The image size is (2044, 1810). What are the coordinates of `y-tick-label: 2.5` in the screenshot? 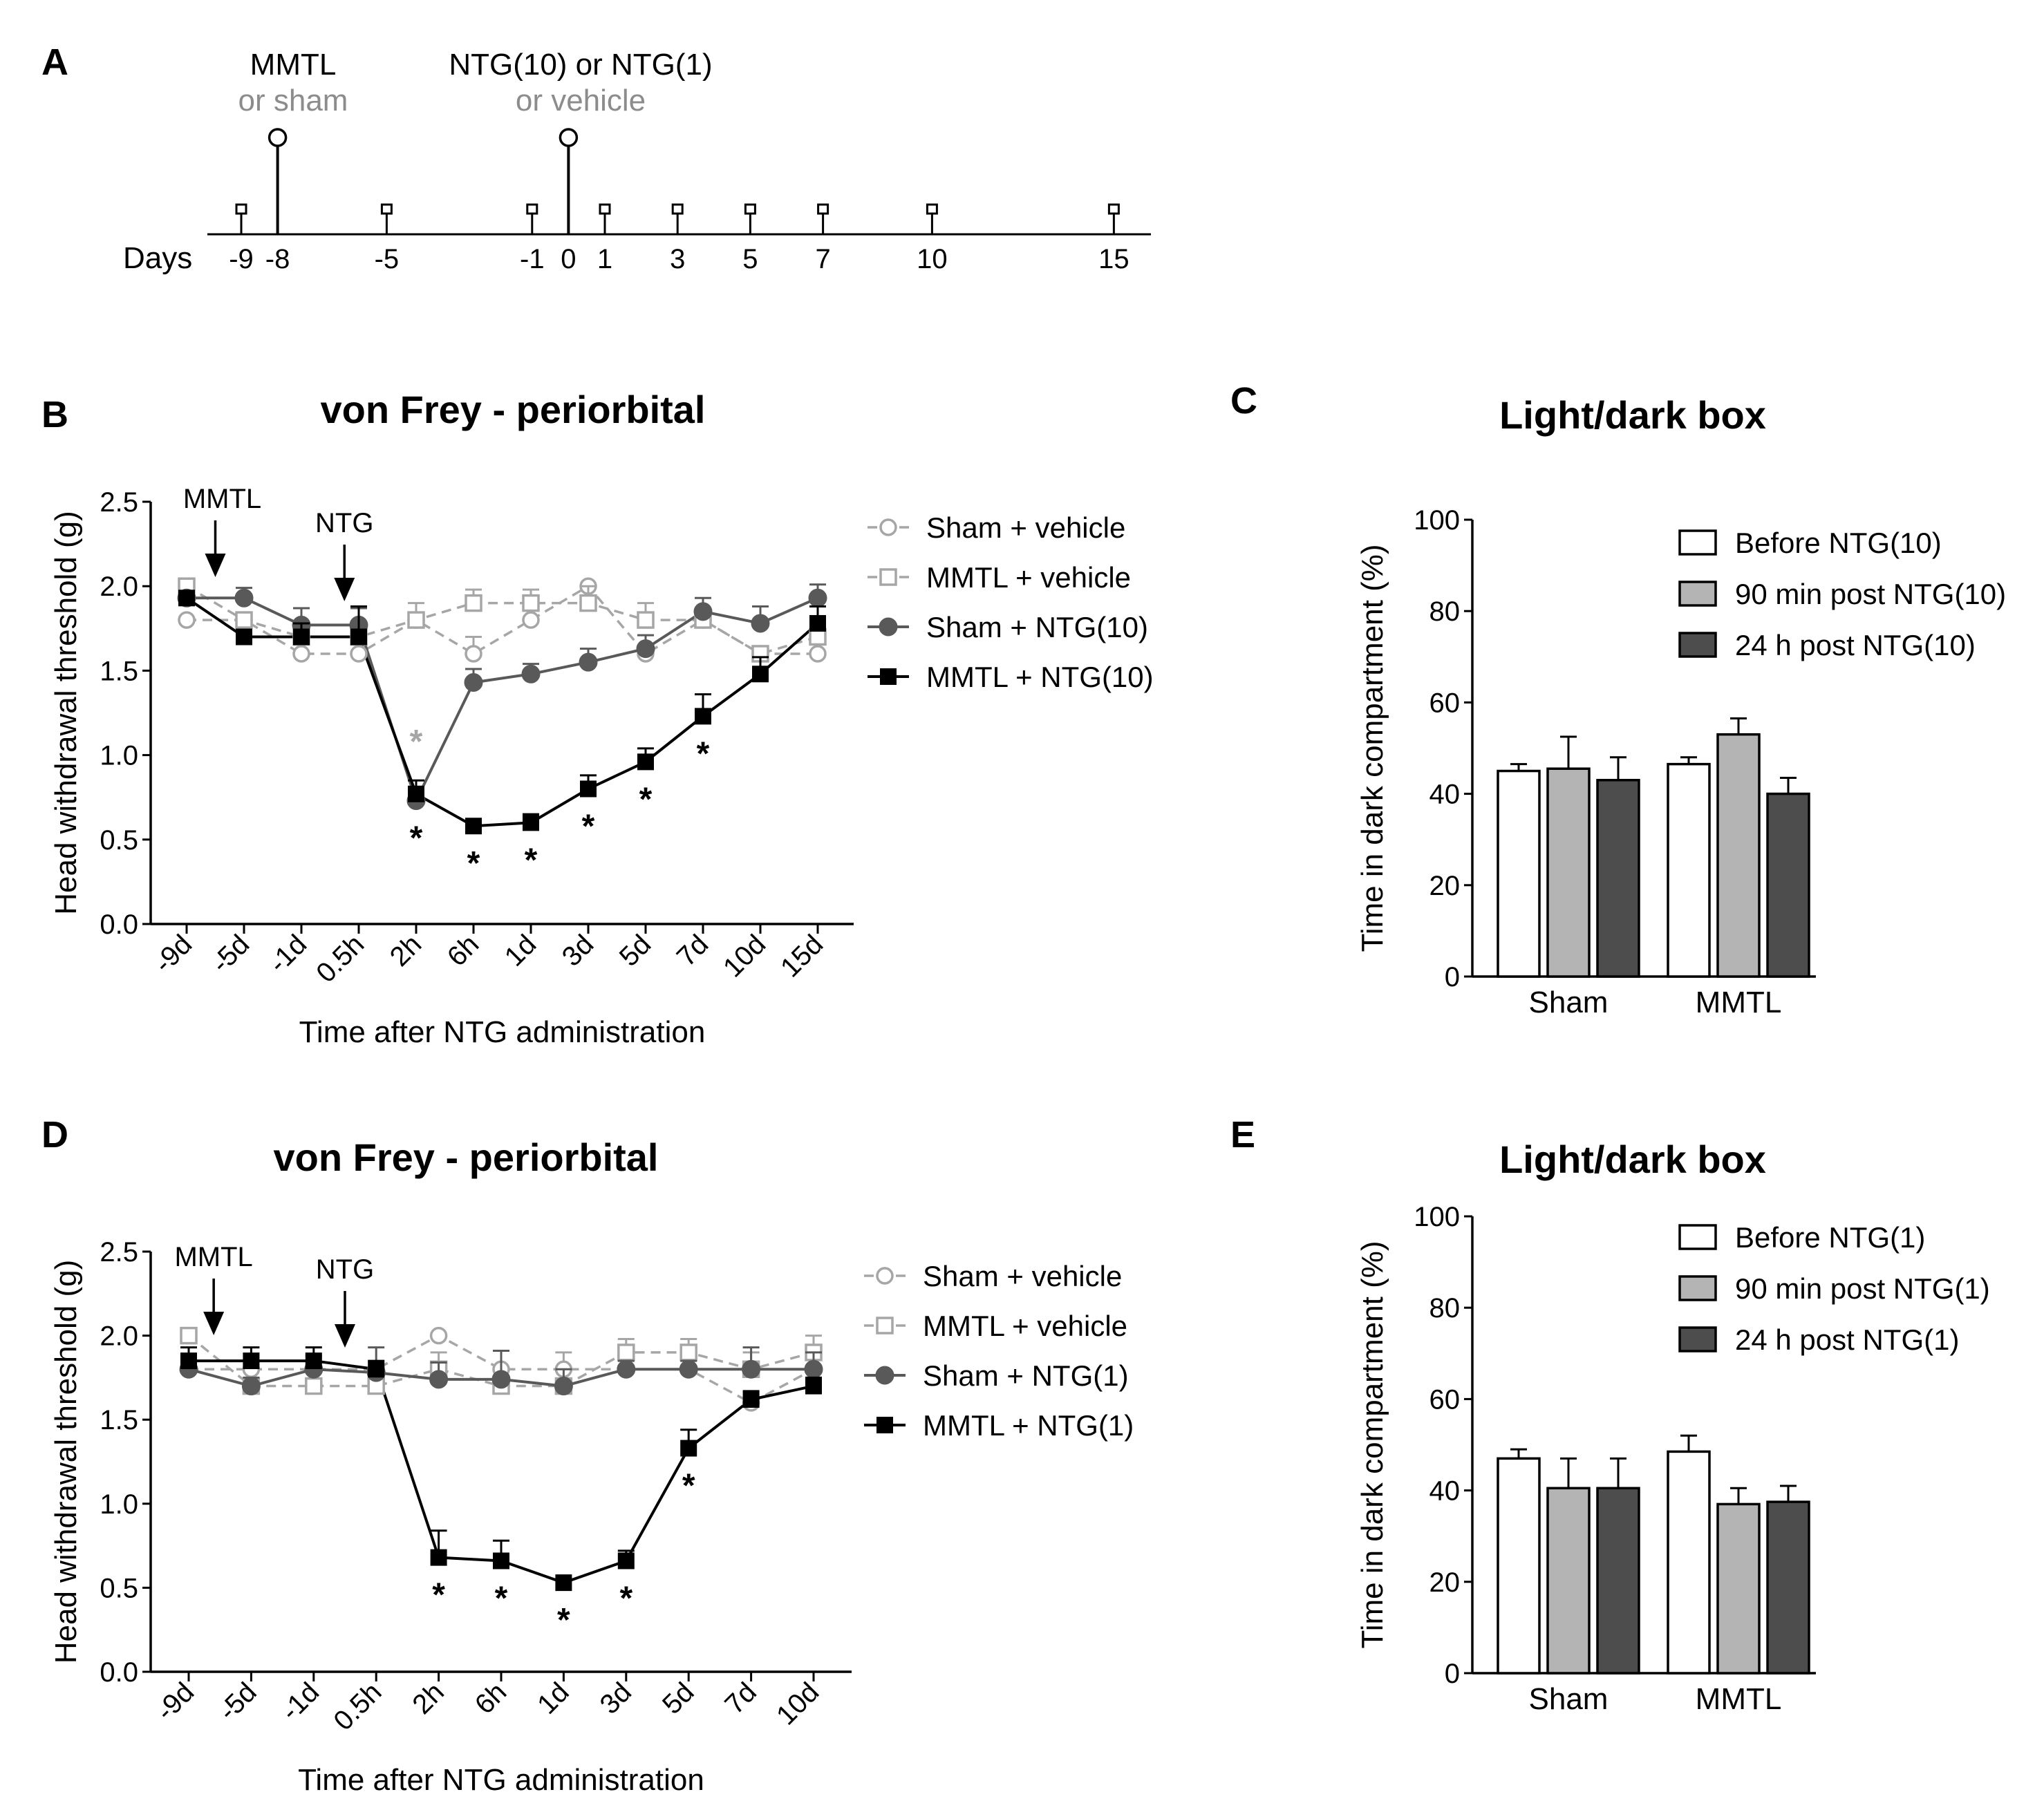 It's located at (119, 1252).